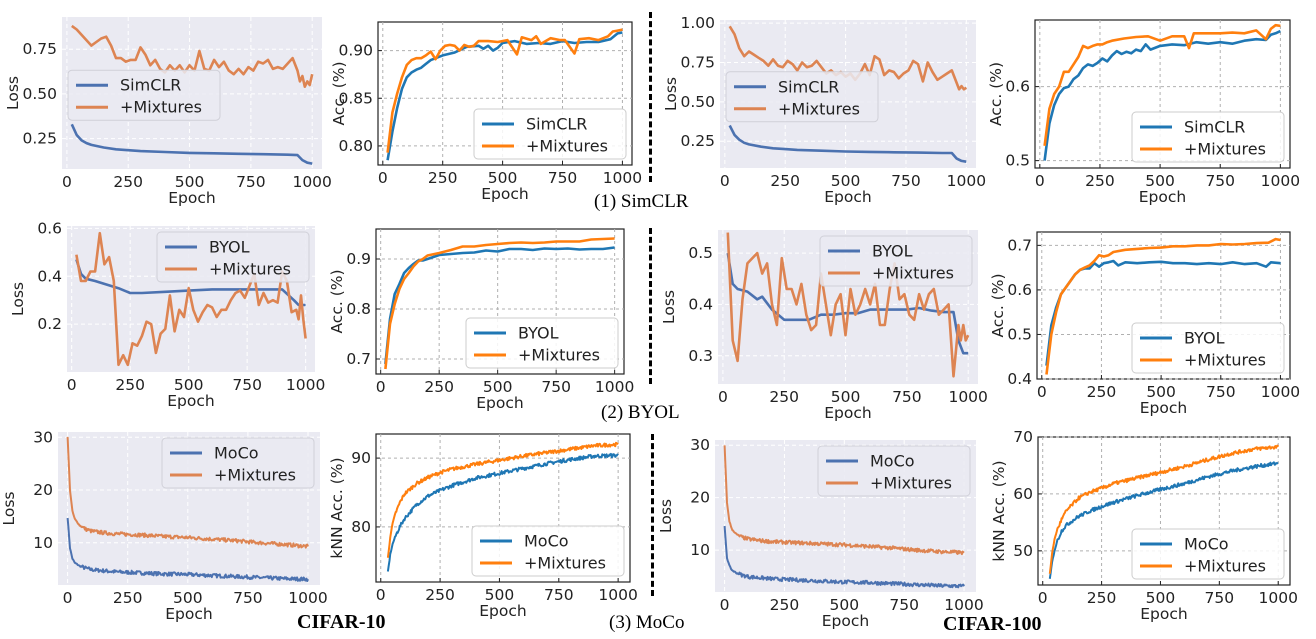  What do you see at coordinates (697, 23) in the screenshot?
I see `y-tick-label: 1.00` at bounding box center [697, 23].